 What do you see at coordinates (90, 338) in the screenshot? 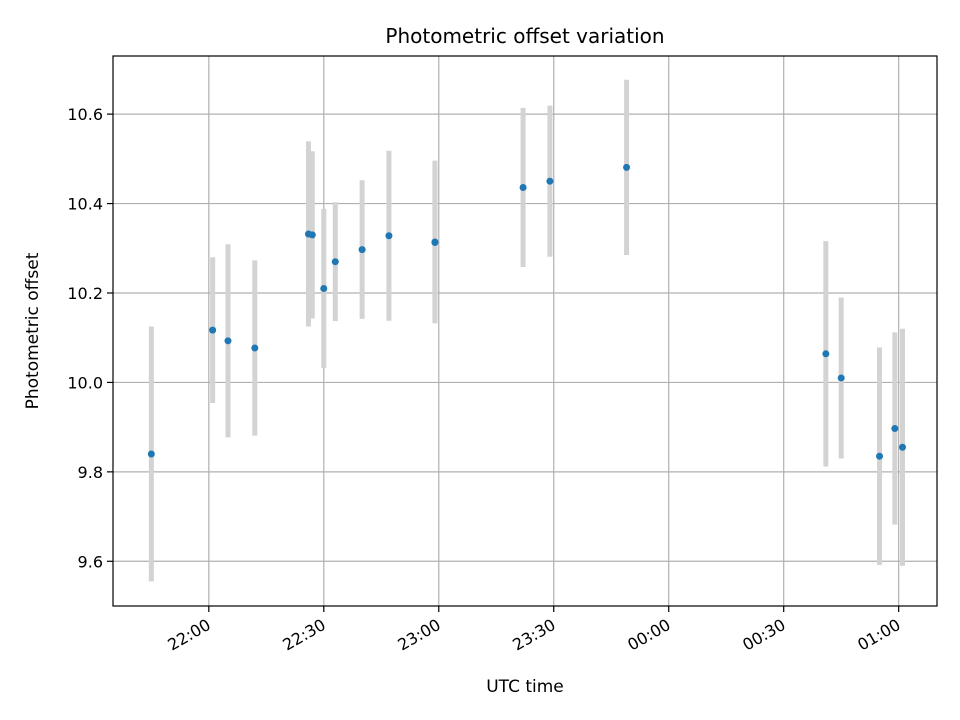
I see `y-axis-ticks: 9.6 9.8 10.0 10.2 10.4 10.6` at bounding box center [90, 338].